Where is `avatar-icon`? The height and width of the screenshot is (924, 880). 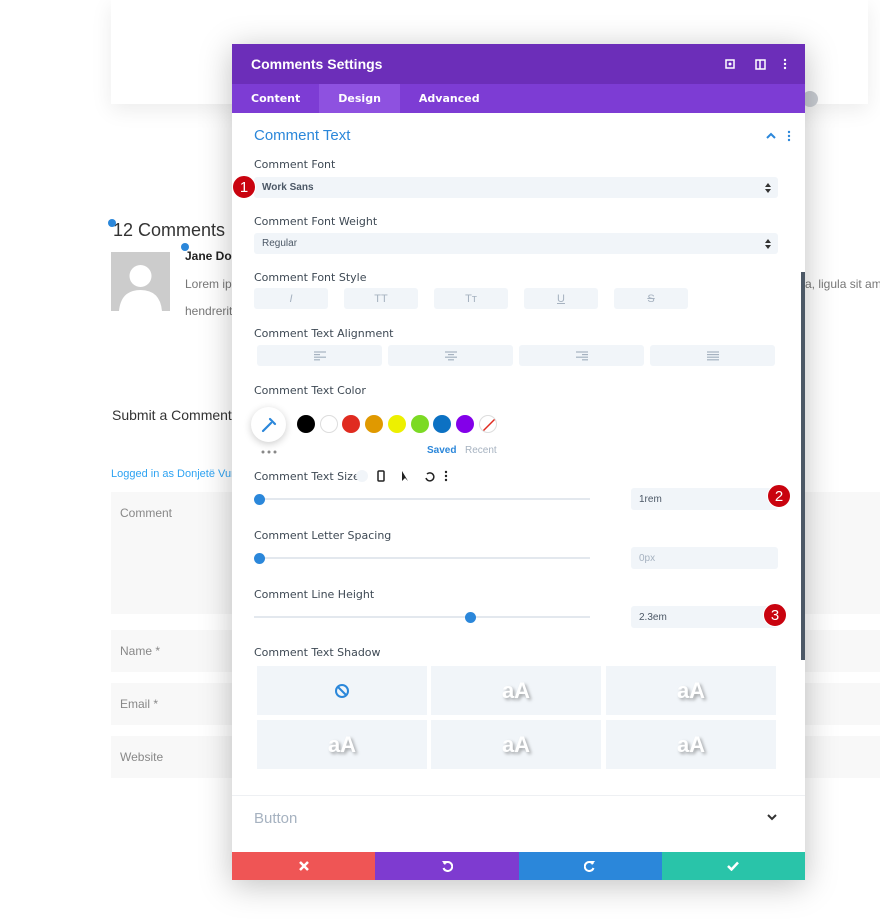 avatar-icon is located at coordinates (140, 288).